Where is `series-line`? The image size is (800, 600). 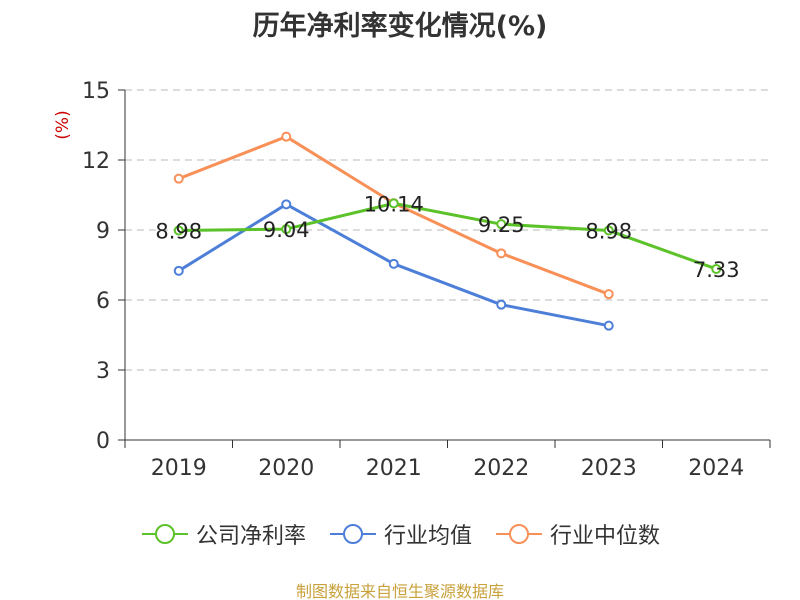
series-line is located at coordinates (447, 236).